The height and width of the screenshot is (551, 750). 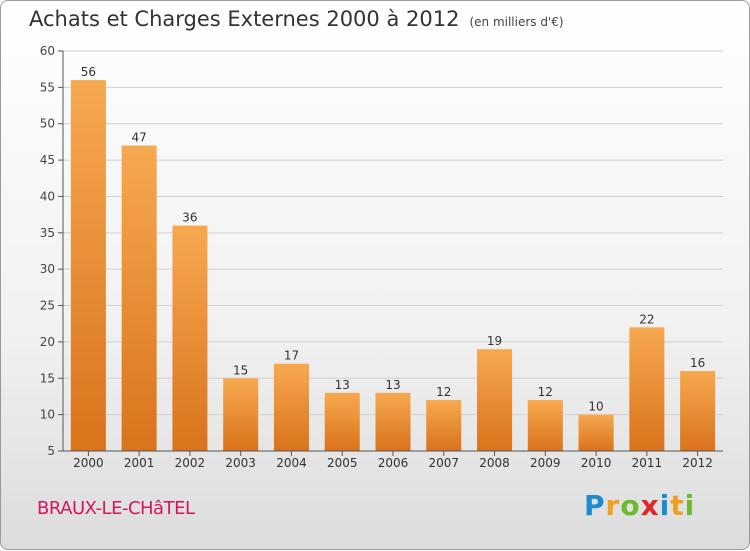 I want to click on y-tick-label: 25, so click(x=47, y=306).